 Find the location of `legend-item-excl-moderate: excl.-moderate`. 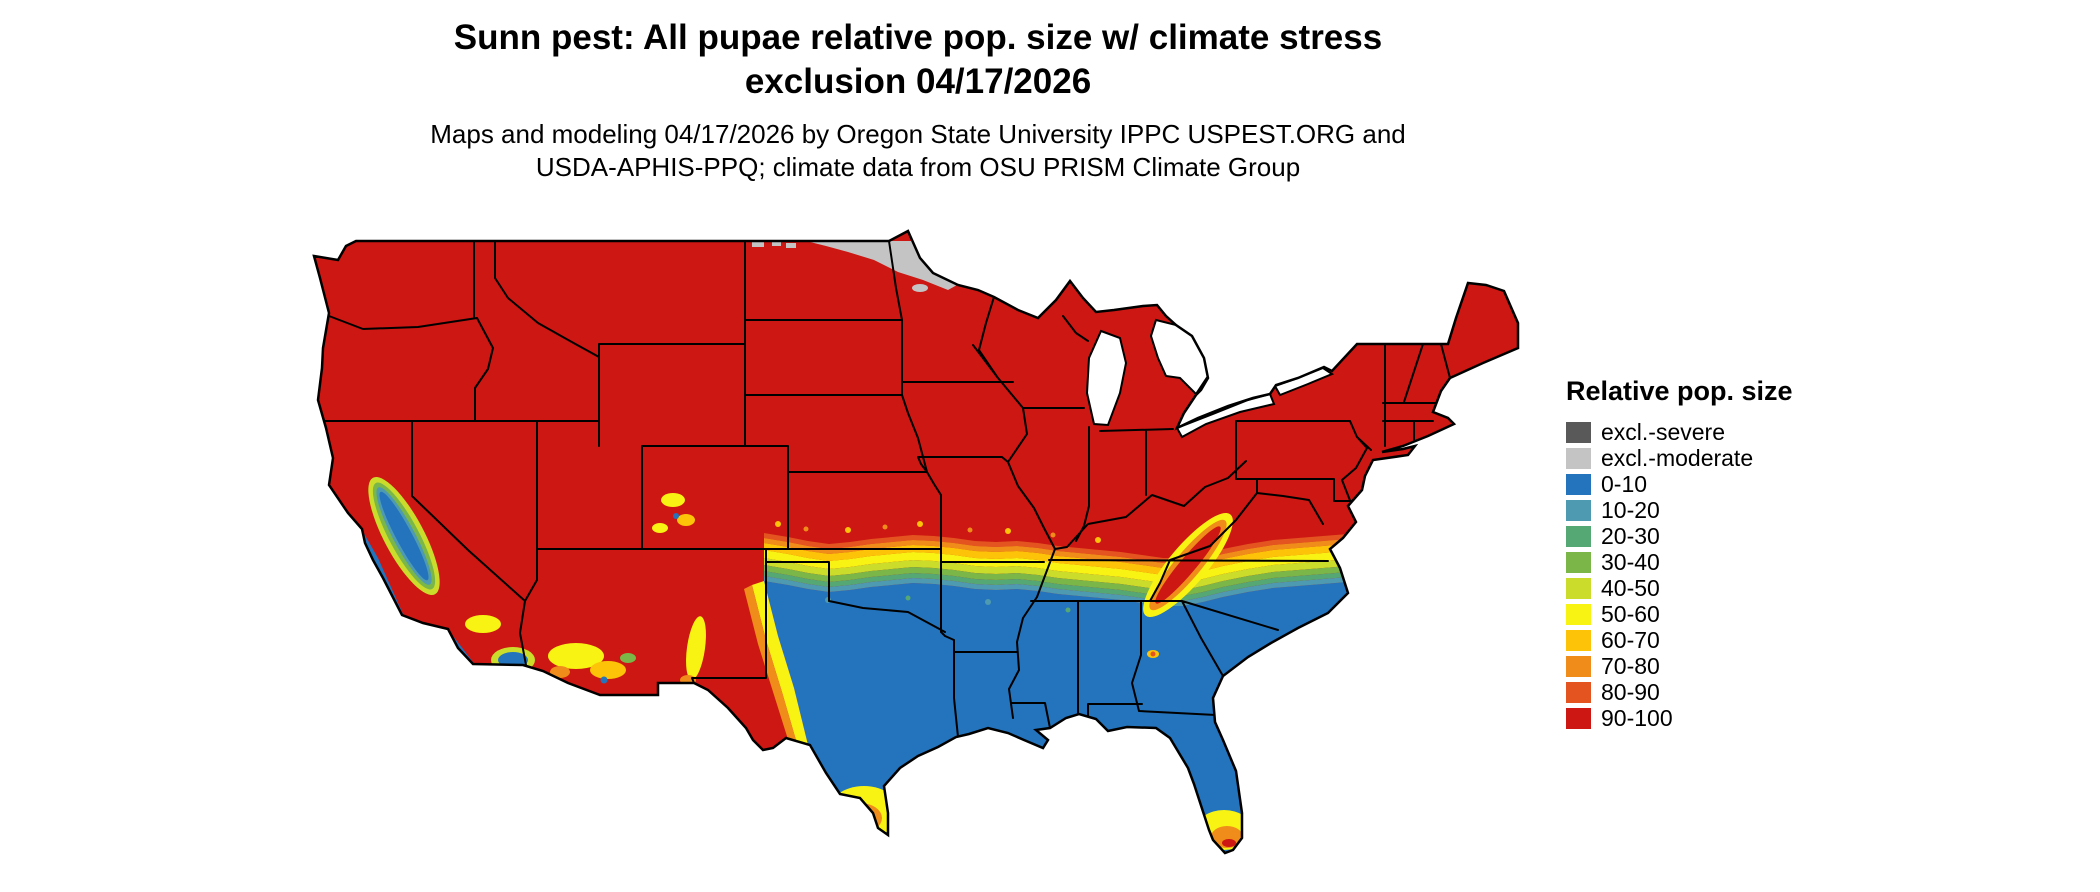

legend-item-excl-moderate: excl.-moderate is located at coordinates (1679, 458).